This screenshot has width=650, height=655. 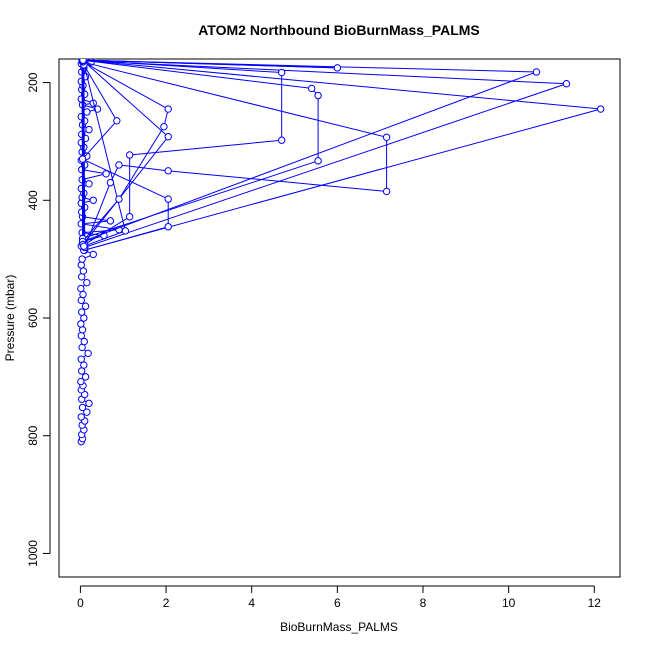 What do you see at coordinates (33, 435) in the screenshot?
I see `y-tick-label: 800` at bounding box center [33, 435].